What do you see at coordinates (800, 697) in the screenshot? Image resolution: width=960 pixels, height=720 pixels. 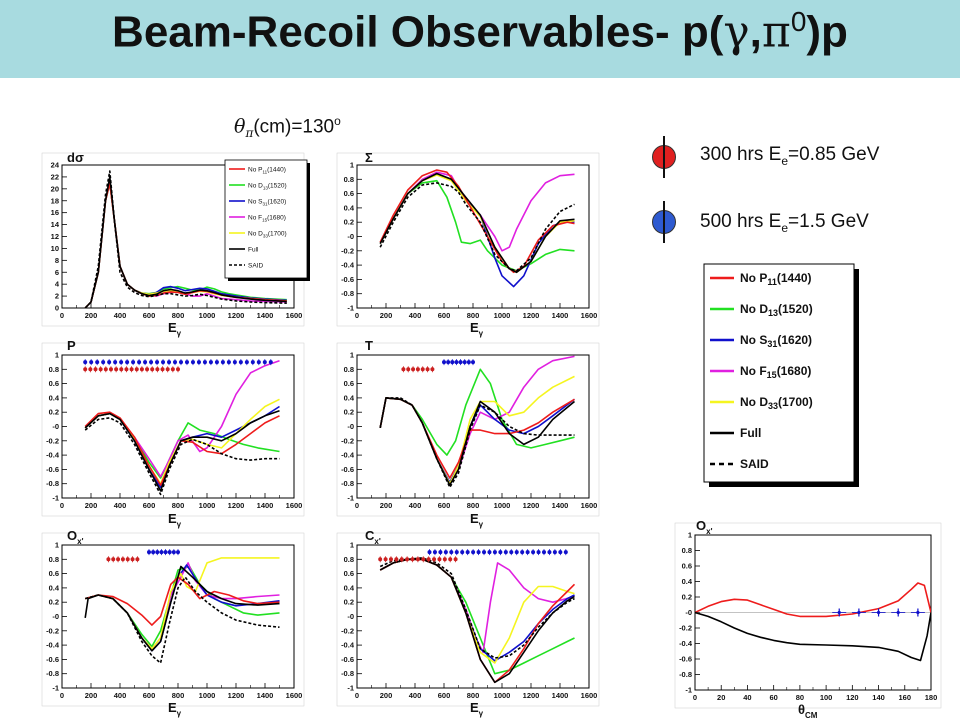 I see `x-tick-label: 80` at bounding box center [800, 697].